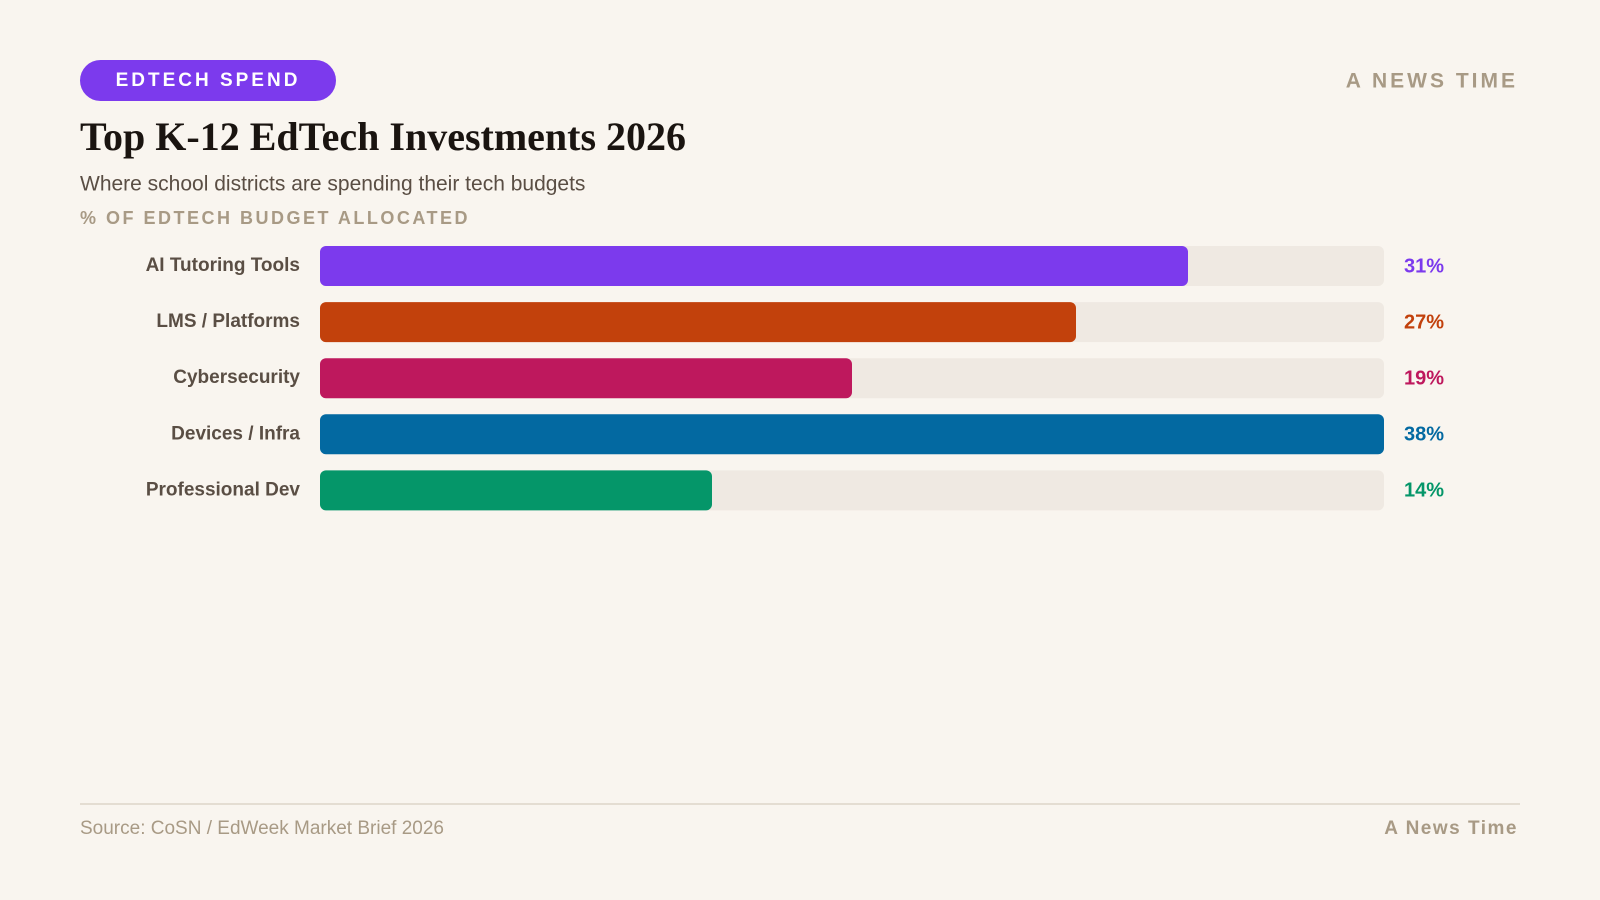  Describe the element at coordinates (235, 433) in the screenshot. I see `category-label: Devices / Infra` at that location.